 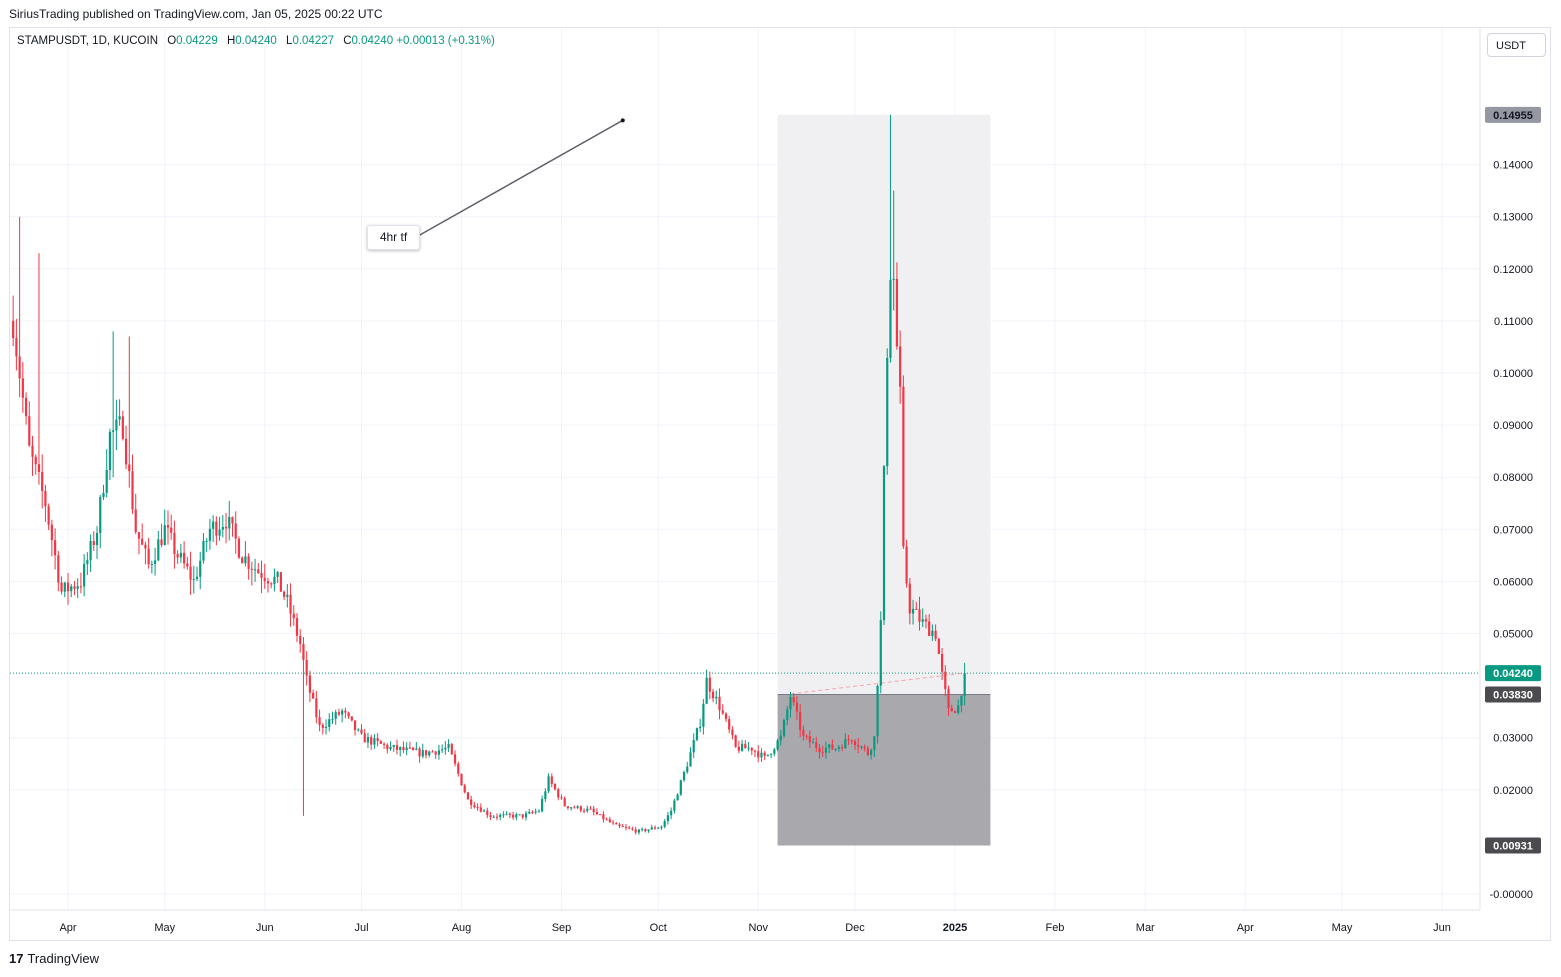 I want to click on annotation-callout: 4hr tf, so click(x=393, y=237).